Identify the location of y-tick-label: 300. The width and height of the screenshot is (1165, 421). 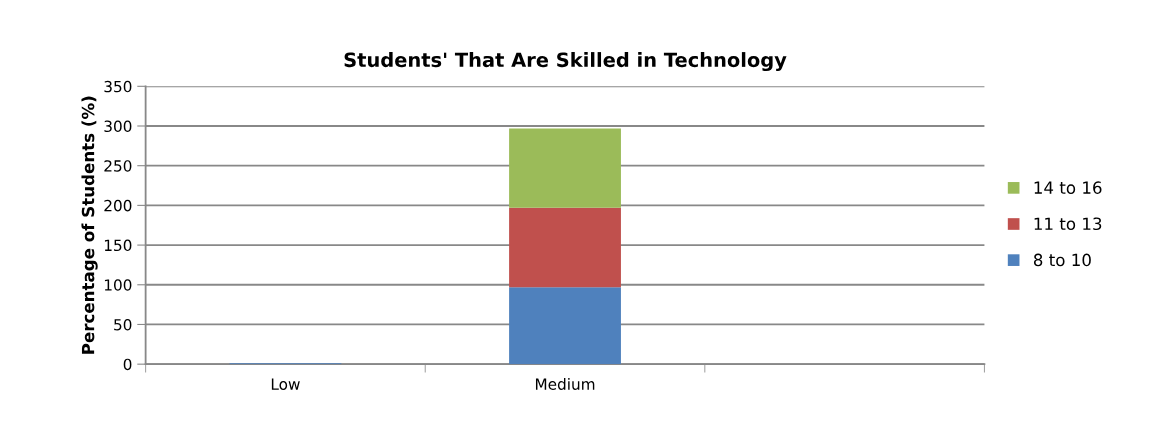
(118, 126).